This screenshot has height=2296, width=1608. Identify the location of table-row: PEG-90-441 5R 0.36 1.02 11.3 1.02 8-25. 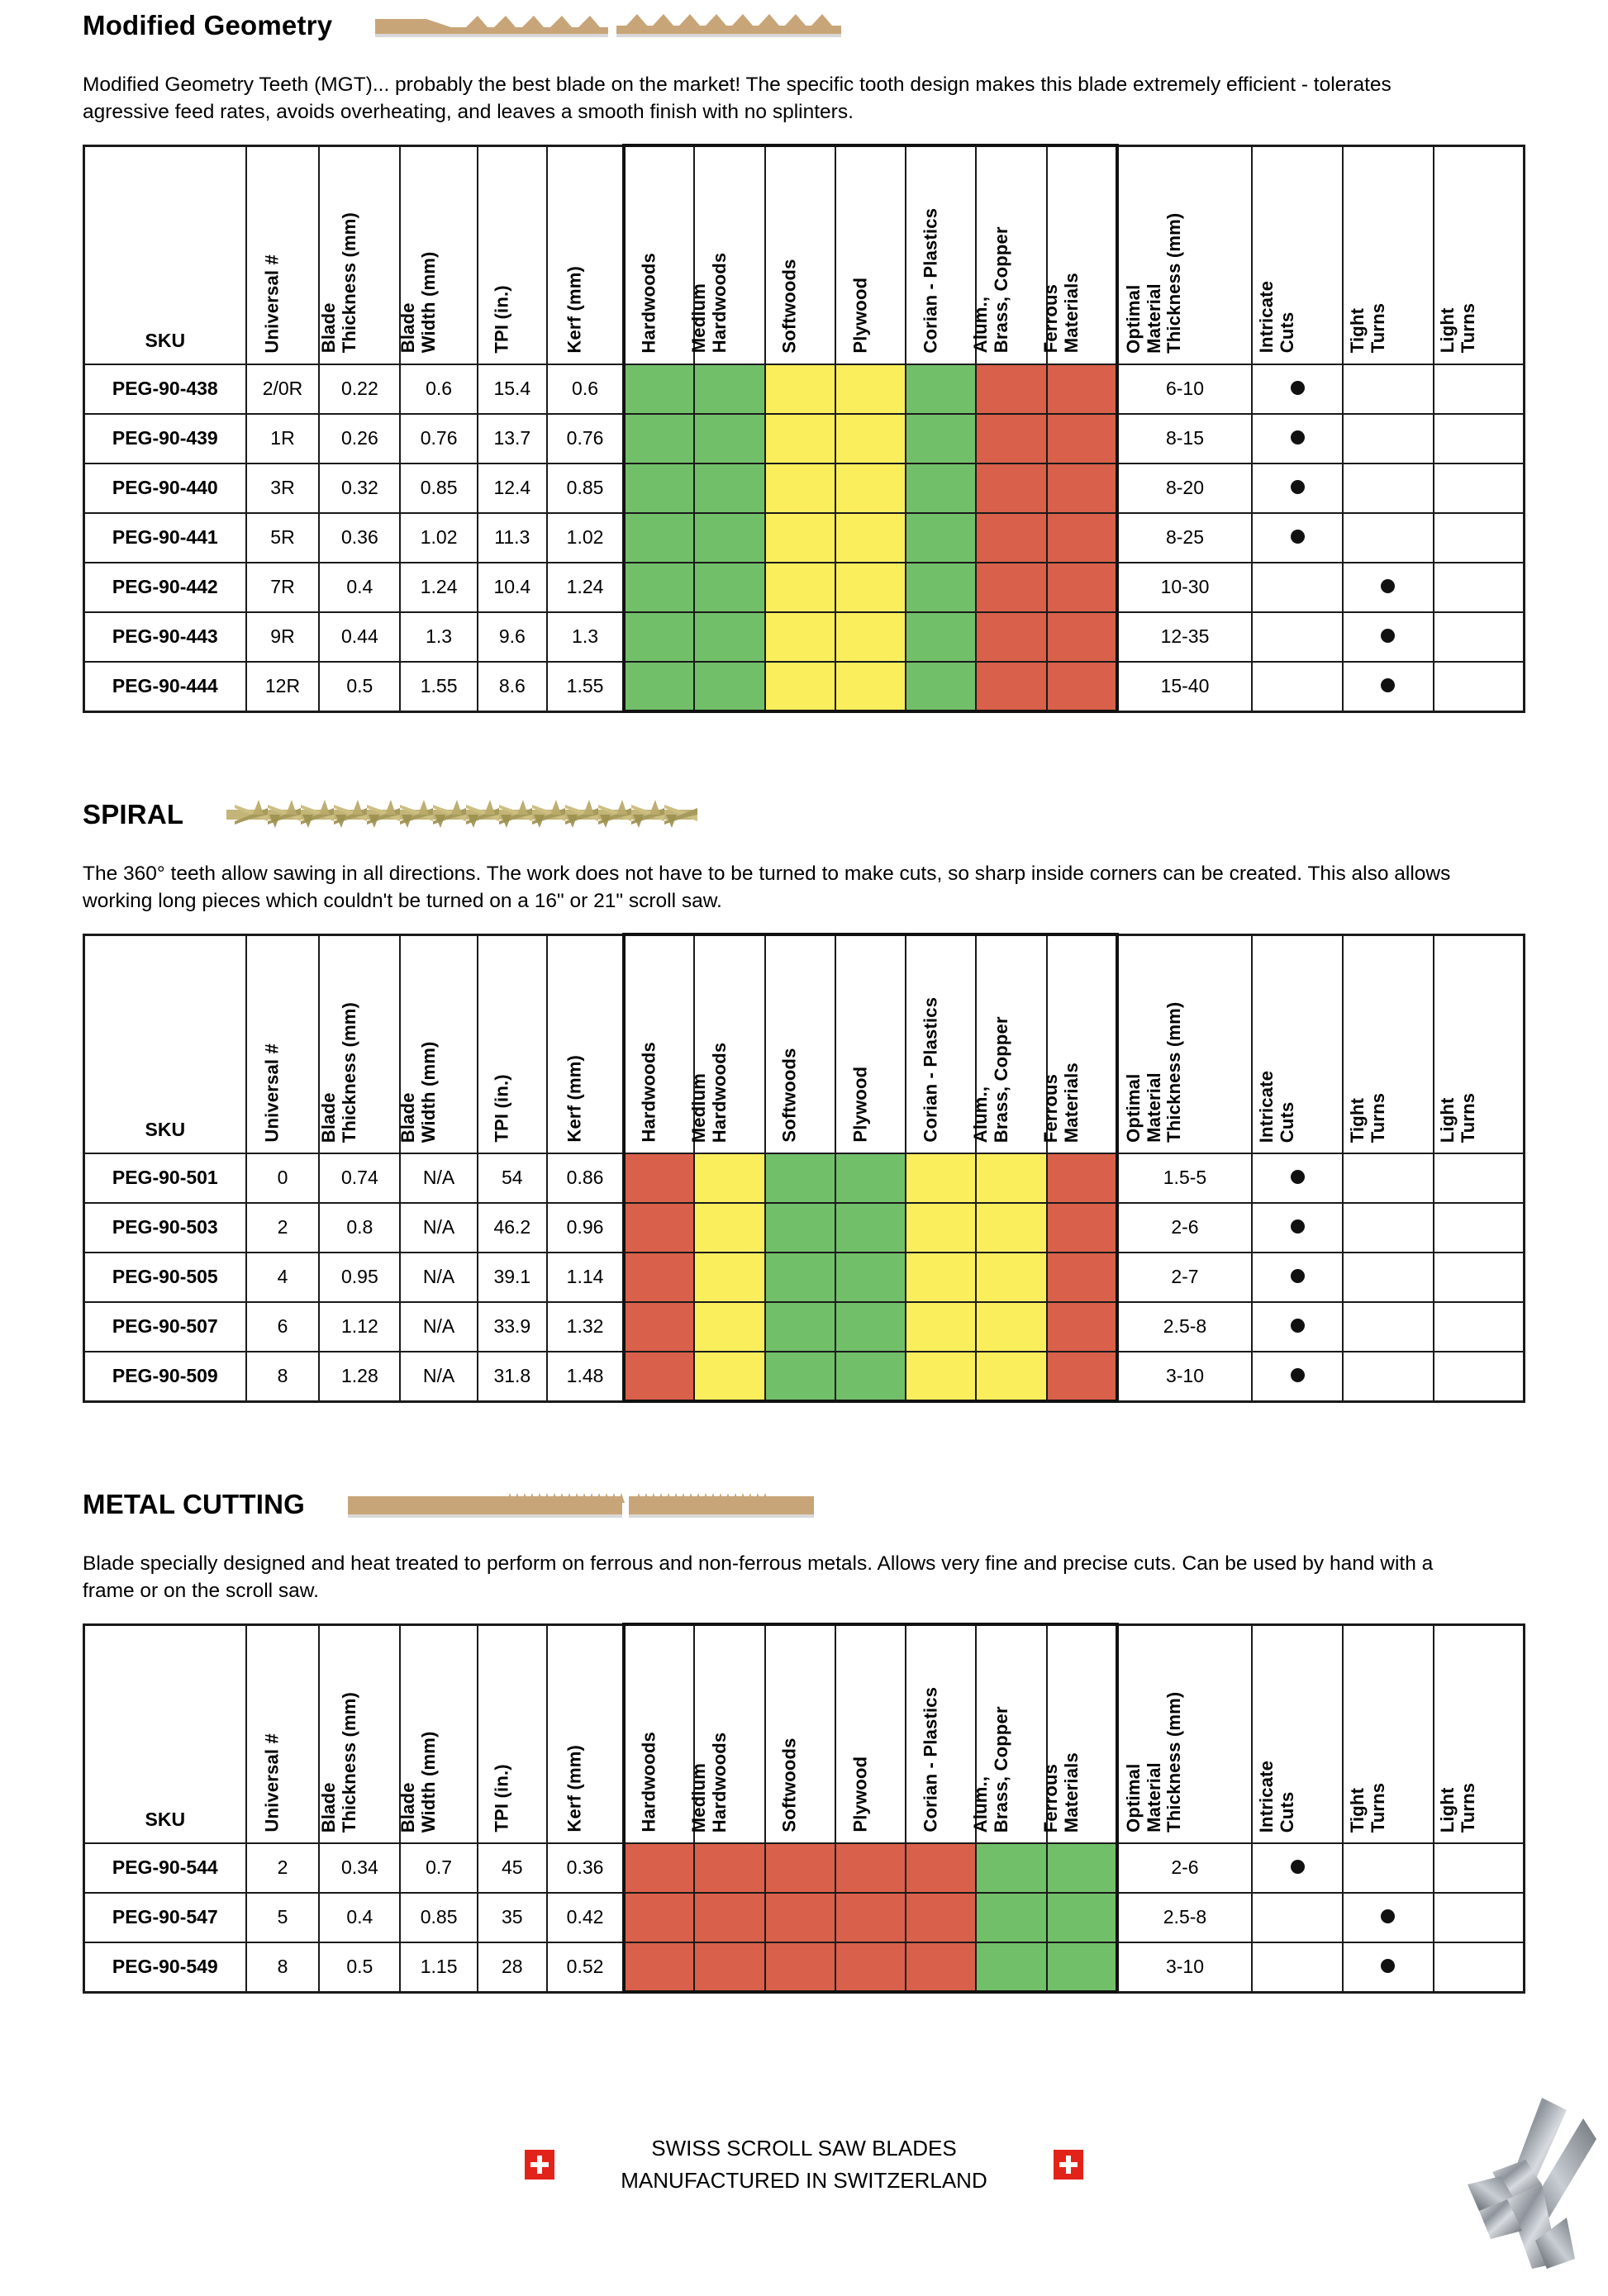
(804, 537).